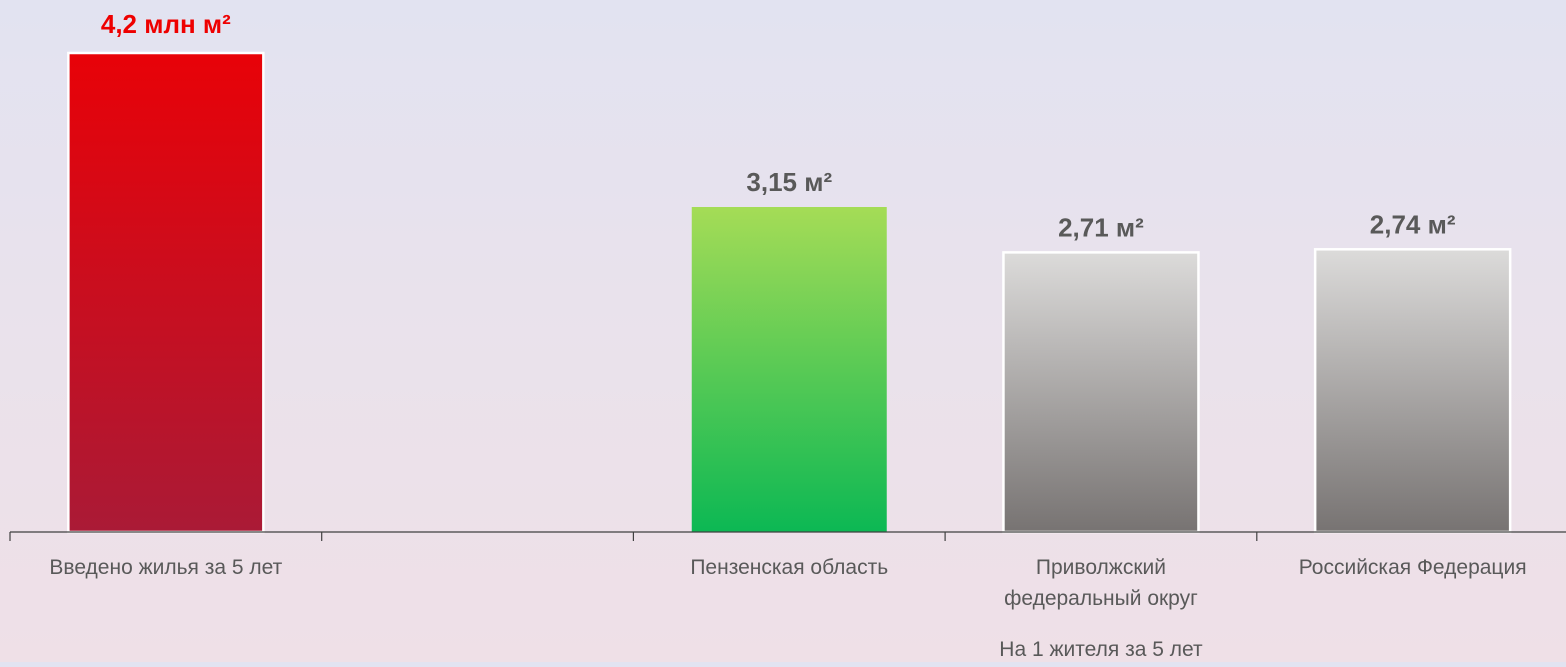 The width and height of the screenshot is (1566, 667). Describe the element at coordinates (1101, 227) in the screenshot. I see `data-label: 2,71 м²` at that location.